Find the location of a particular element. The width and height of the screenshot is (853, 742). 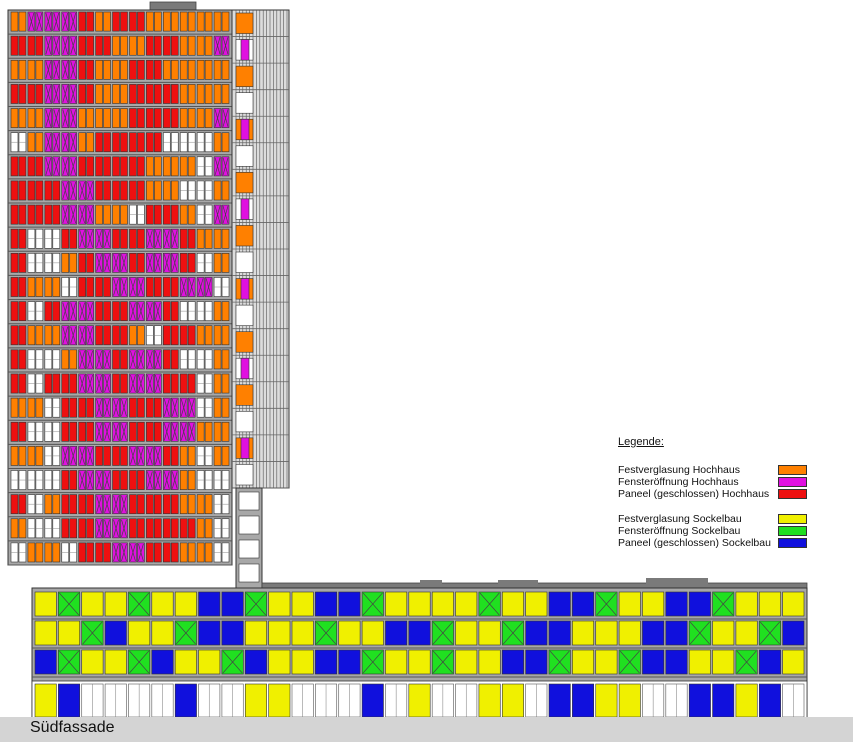

legend-label: Fensteröffnung Hochhaus is located at coordinates (678, 482).